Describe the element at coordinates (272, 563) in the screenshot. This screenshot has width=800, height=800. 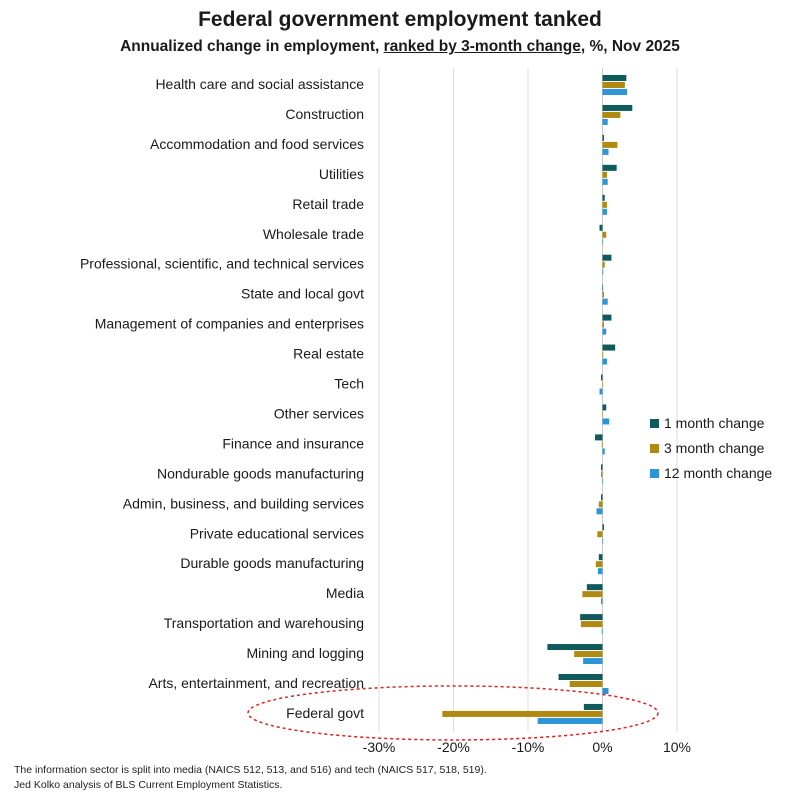
I see `category-label: Durable goods manufacturing` at that location.